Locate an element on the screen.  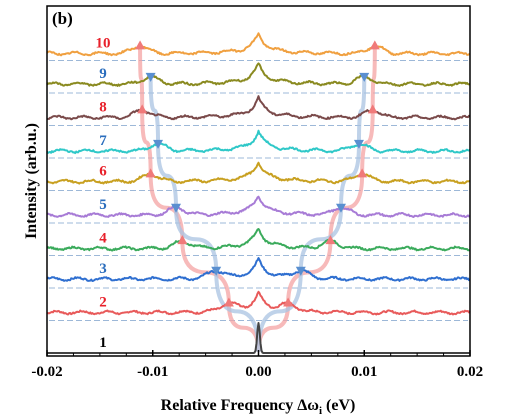
x-axis-title: Relative Frequency Δωi (eV) is located at coordinates (258, 407).